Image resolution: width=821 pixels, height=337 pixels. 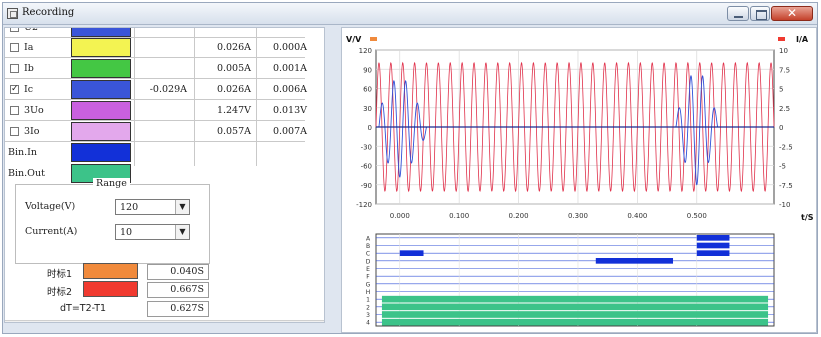 What do you see at coordinates (101, 152) in the screenshot?
I see `binary-color-swatch` at bounding box center [101, 152].